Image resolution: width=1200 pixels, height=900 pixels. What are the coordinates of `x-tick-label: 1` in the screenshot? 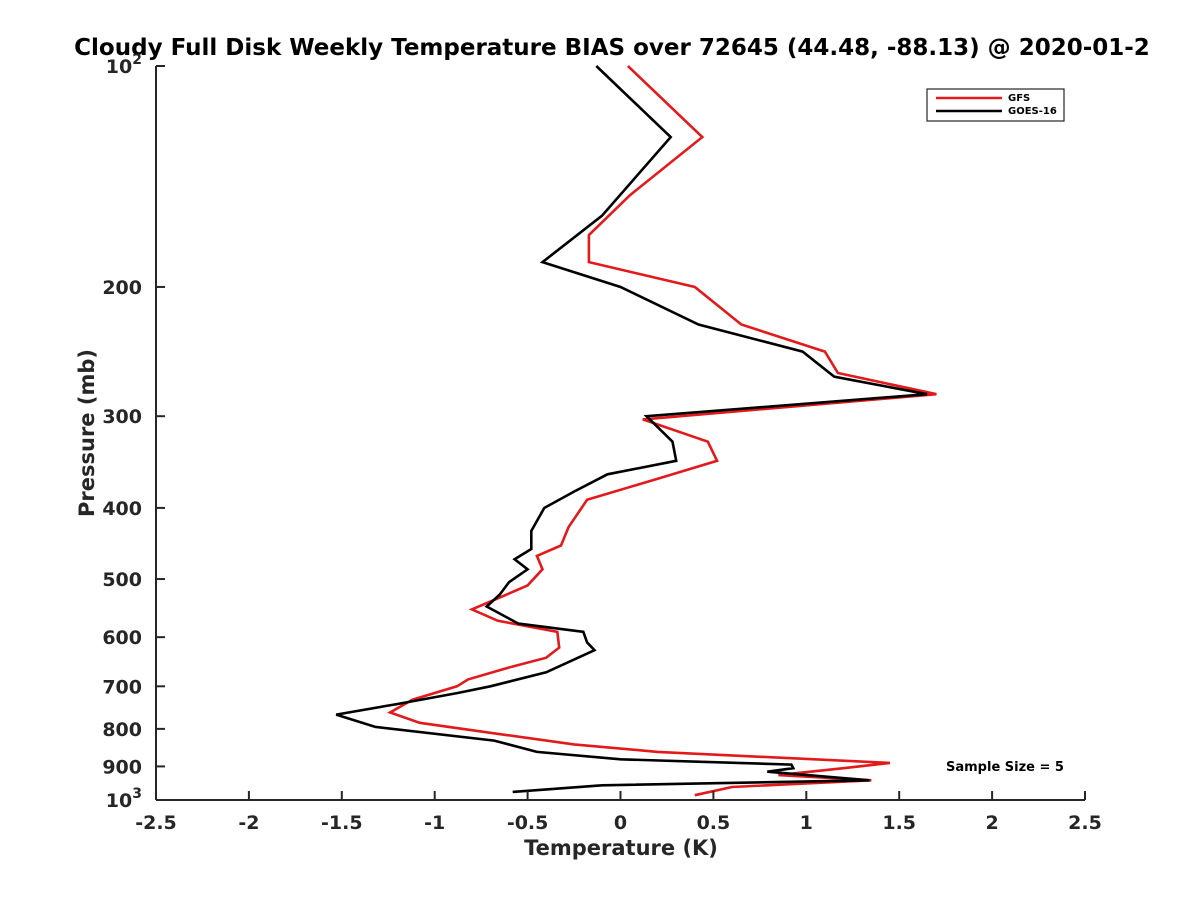 It's located at (806, 823).